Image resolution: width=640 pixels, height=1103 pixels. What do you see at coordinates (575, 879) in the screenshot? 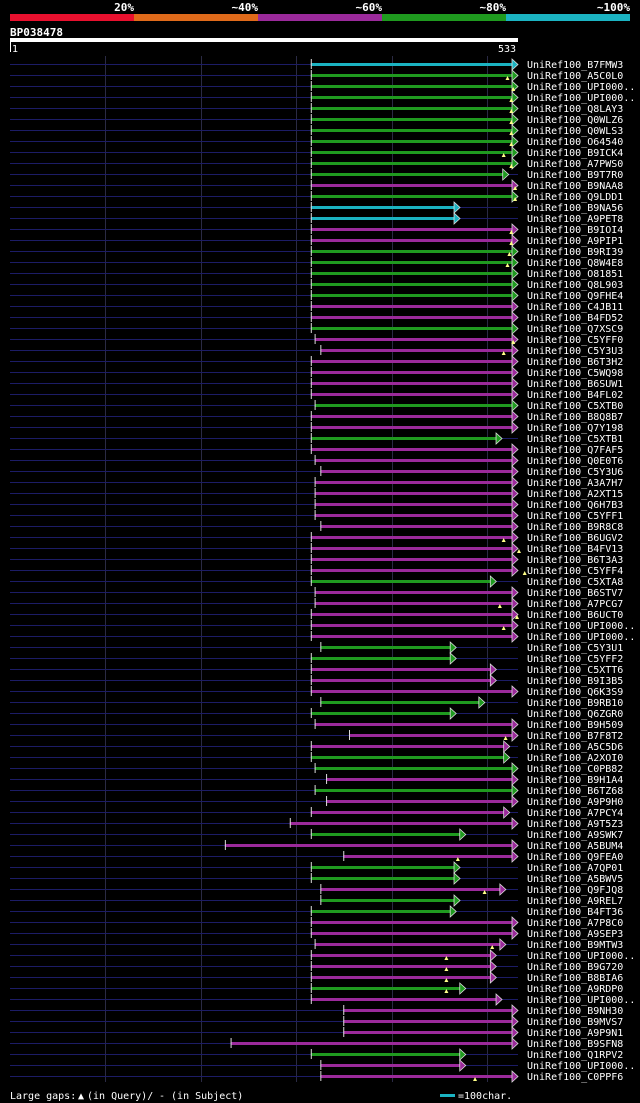
I see `hit-label: UniRef100_A5BWV5` at bounding box center [575, 879].